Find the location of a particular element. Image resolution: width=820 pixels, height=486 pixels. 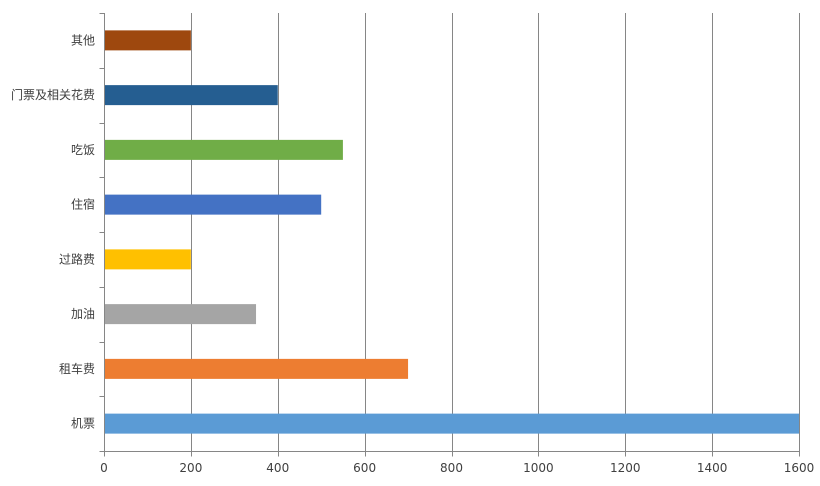

x-tick-label: 800 is located at coordinates (451, 468).